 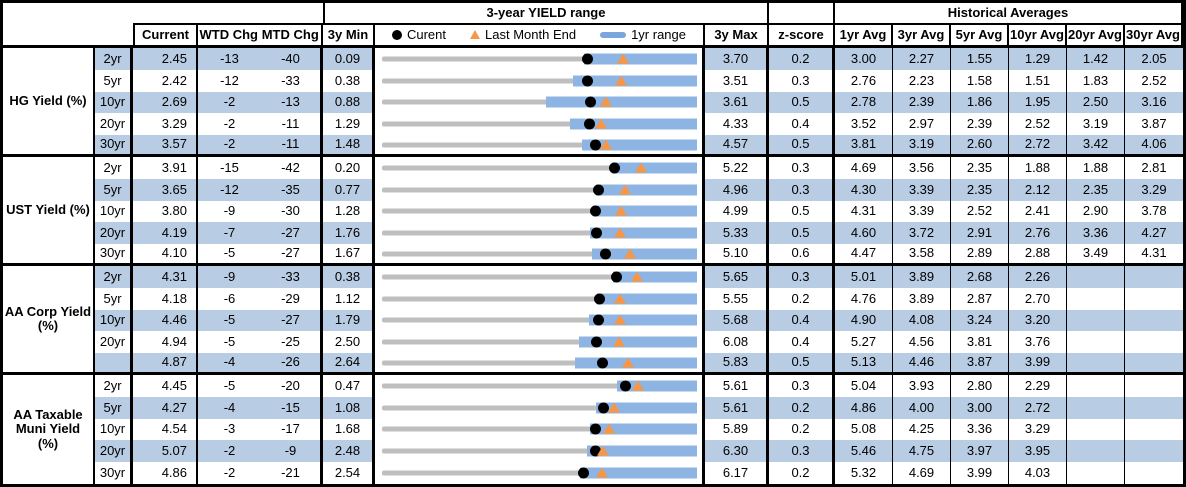 What do you see at coordinates (980, 342) in the screenshot?
I see `cell-avg-3: 3.81` at bounding box center [980, 342].